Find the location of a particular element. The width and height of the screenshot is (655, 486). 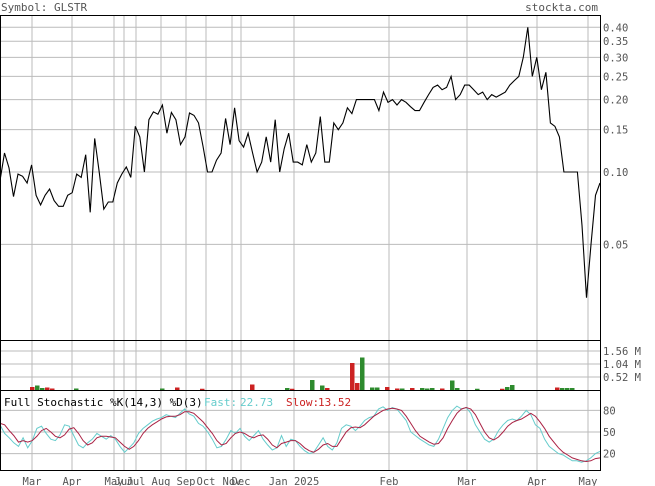

price-tick-label: 0.25 is located at coordinates (615, 77).